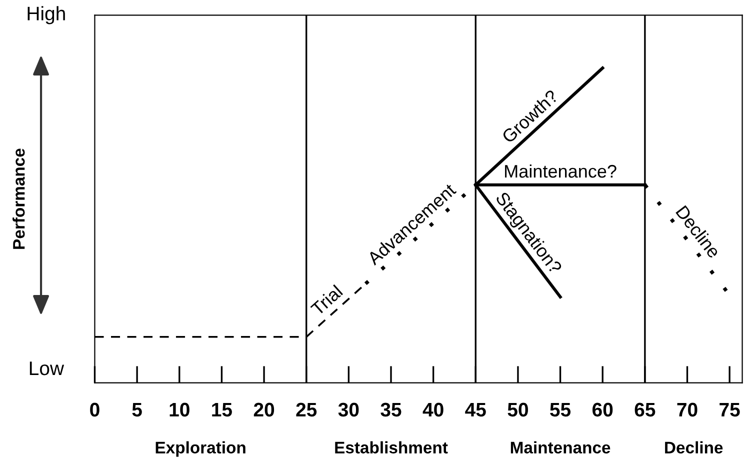 Image resolution: width=746 pixels, height=475 pixels. Describe the element at coordinates (222, 410) in the screenshot. I see `x-tick-label: 15` at that location.